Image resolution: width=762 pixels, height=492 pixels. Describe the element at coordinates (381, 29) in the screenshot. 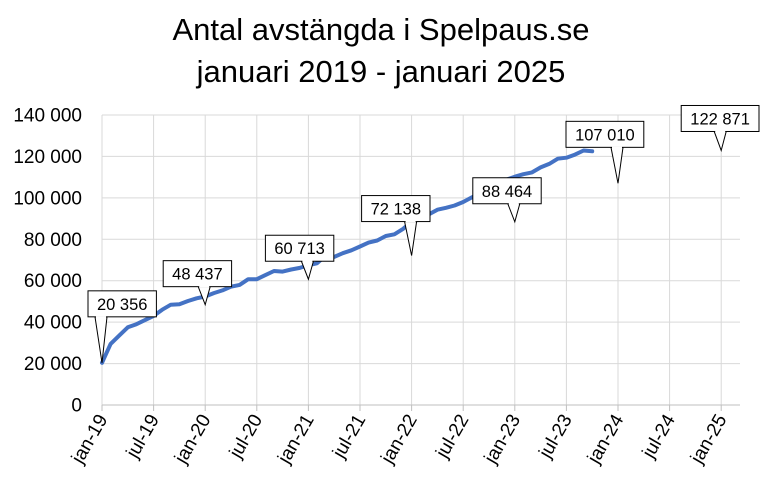

I see `chart-title: Antal avstängda i Spelpaus.se` at that location.